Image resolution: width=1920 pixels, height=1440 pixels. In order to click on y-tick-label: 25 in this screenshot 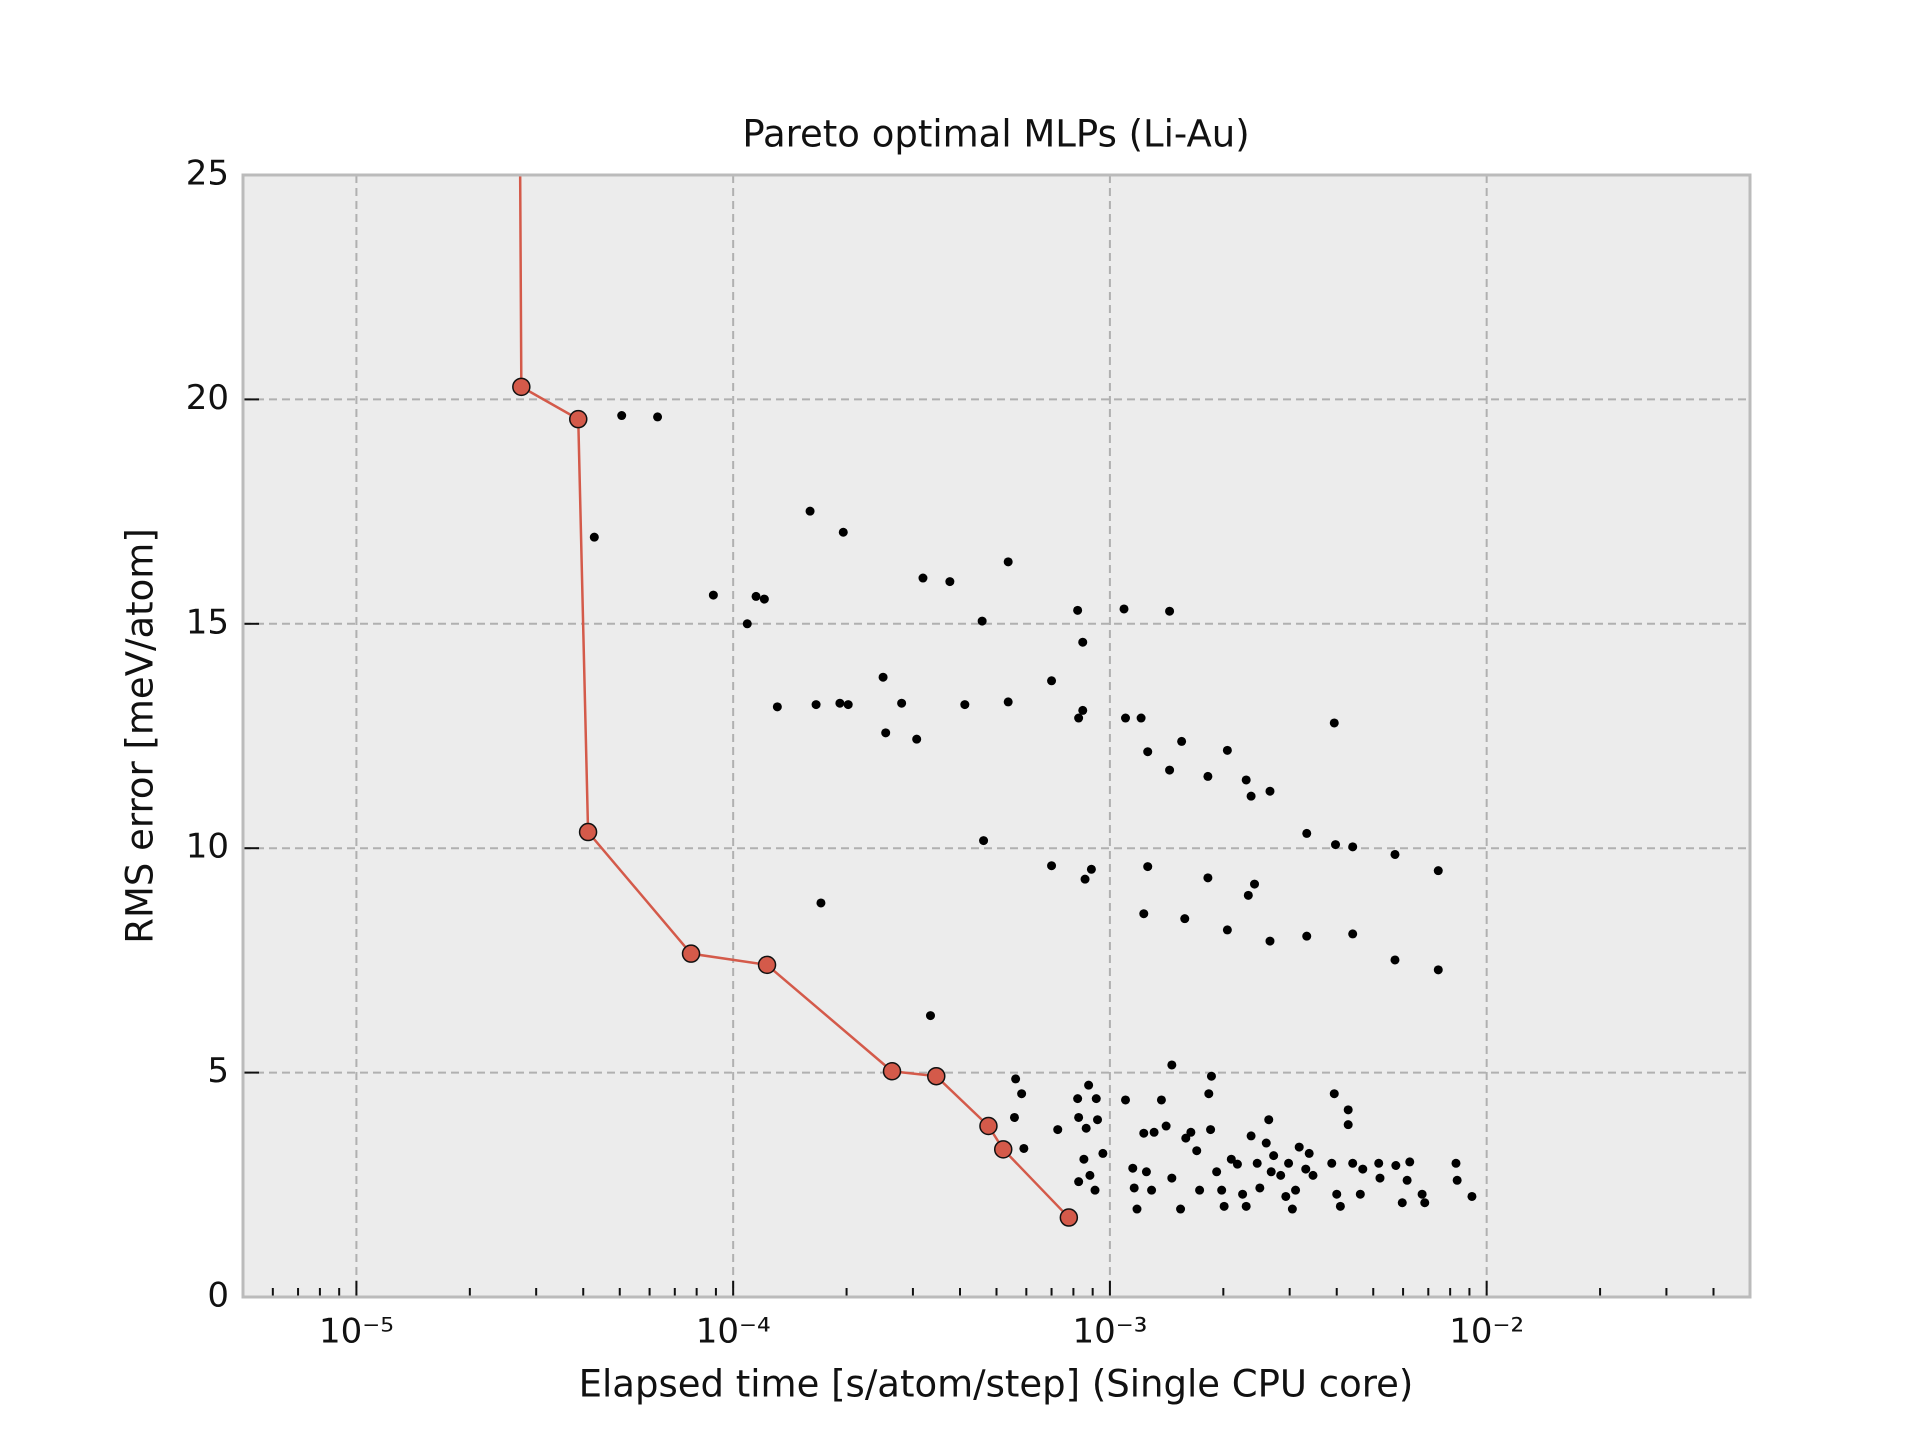, I will do `click(207, 174)`.